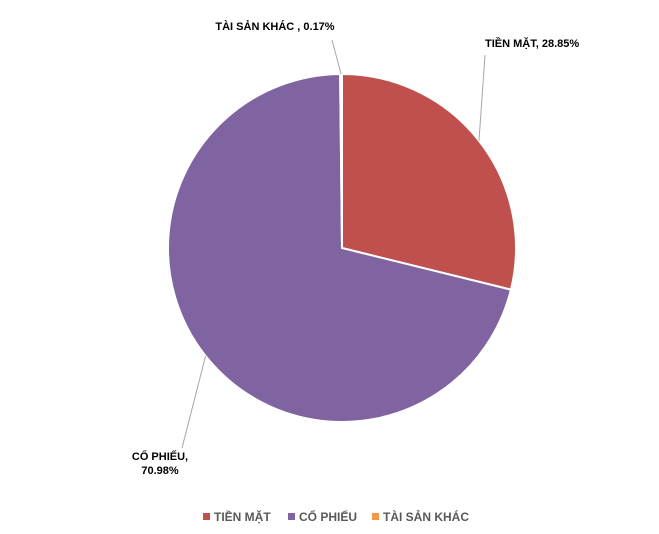  What do you see at coordinates (160, 471) in the screenshot?
I see `data-label: 70.98%` at bounding box center [160, 471].